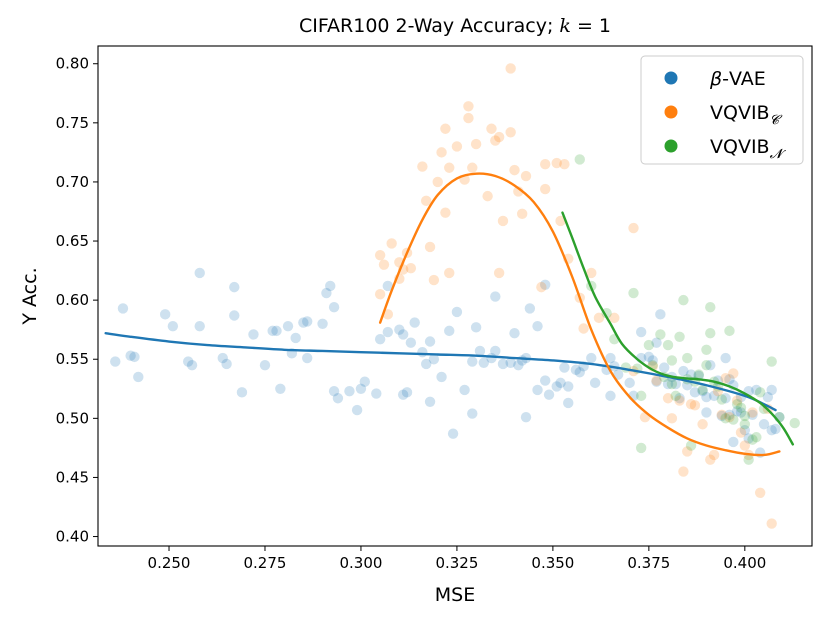 The image size is (830, 623). Describe the element at coordinates (456, 563) in the screenshot. I see `x-tick-label: 0.325` at that location.